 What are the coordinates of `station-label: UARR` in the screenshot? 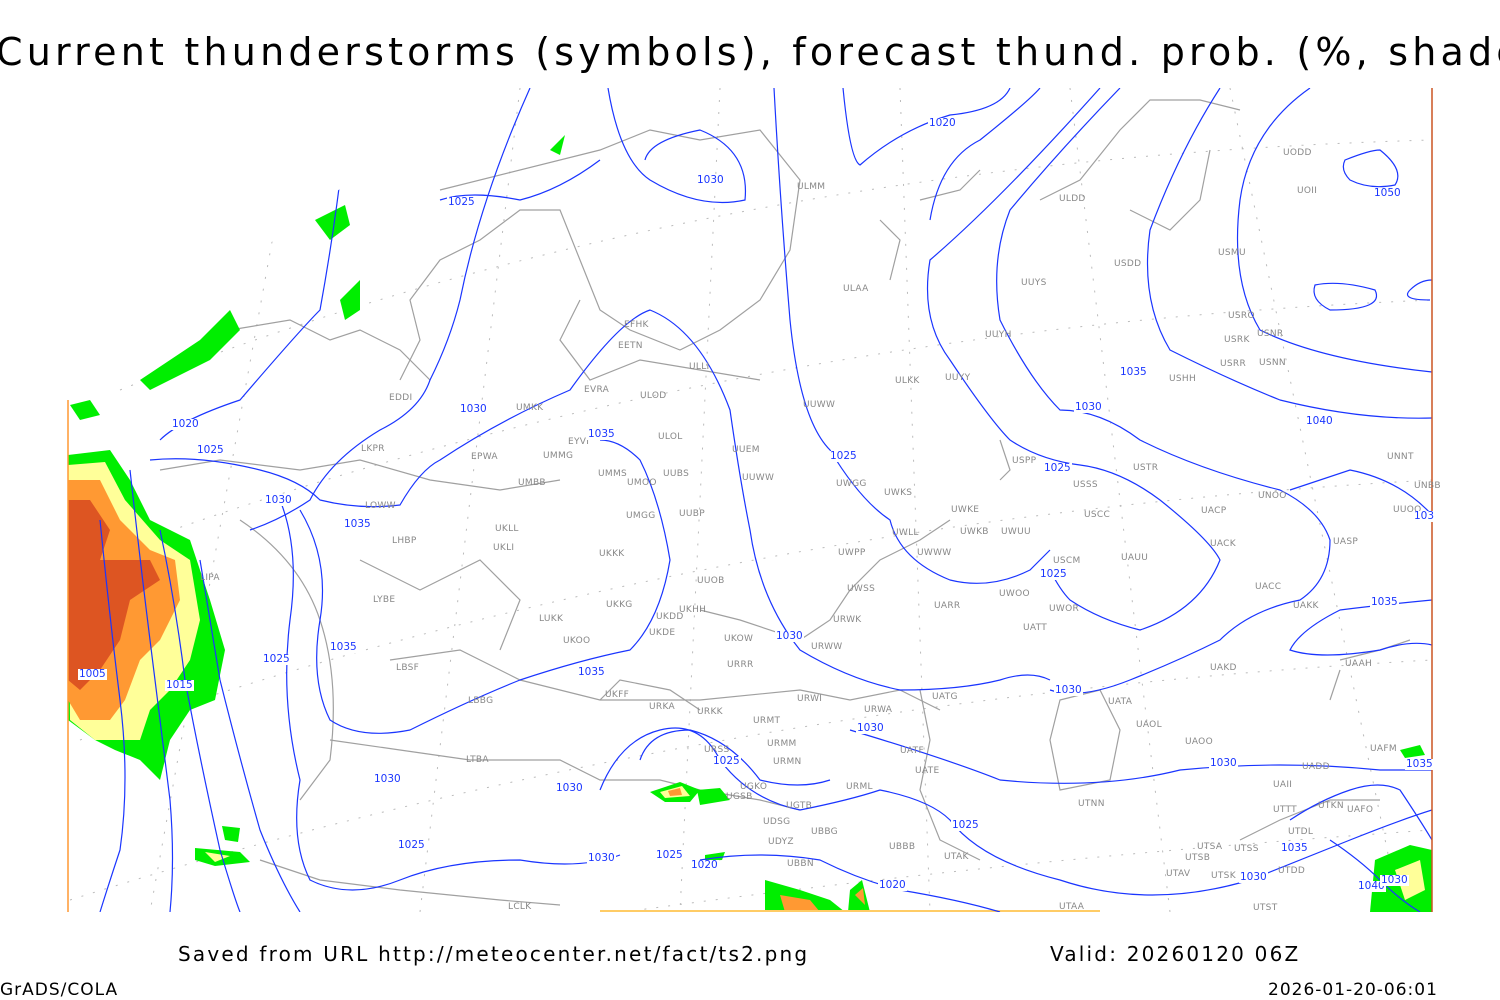 It's located at (947, 606).